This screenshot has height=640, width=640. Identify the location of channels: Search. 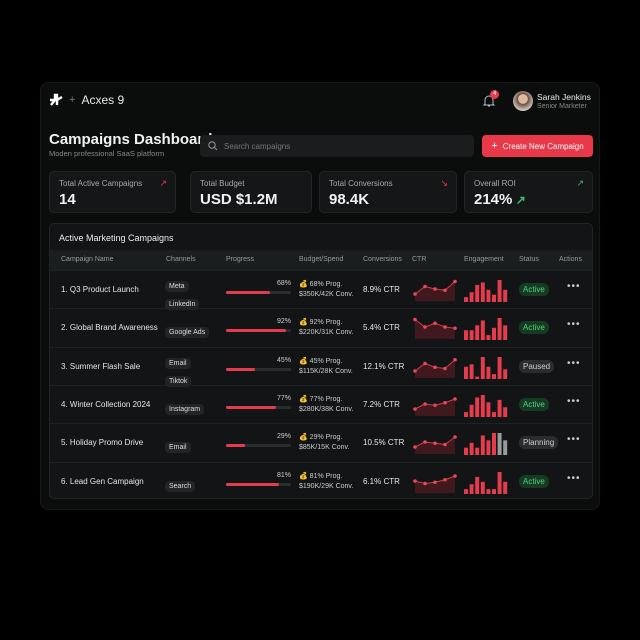
(193, 484).